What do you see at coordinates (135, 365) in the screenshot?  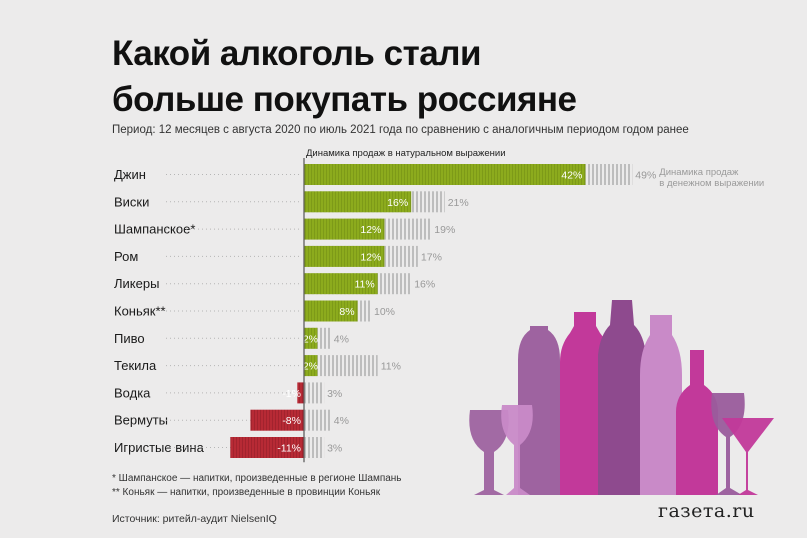 I see `category-label: Текила` at bounding box center [135, 365].